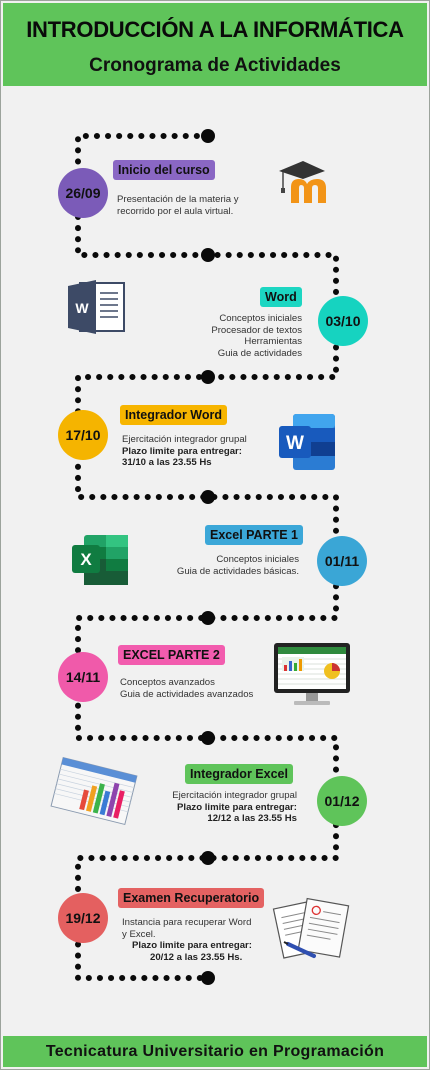 This screenshot has height=1070, width=430. What do you see at coordinates (307, 442) in the screenshot?
I see `word-app-icon: W` at bounding box center [307, 442].